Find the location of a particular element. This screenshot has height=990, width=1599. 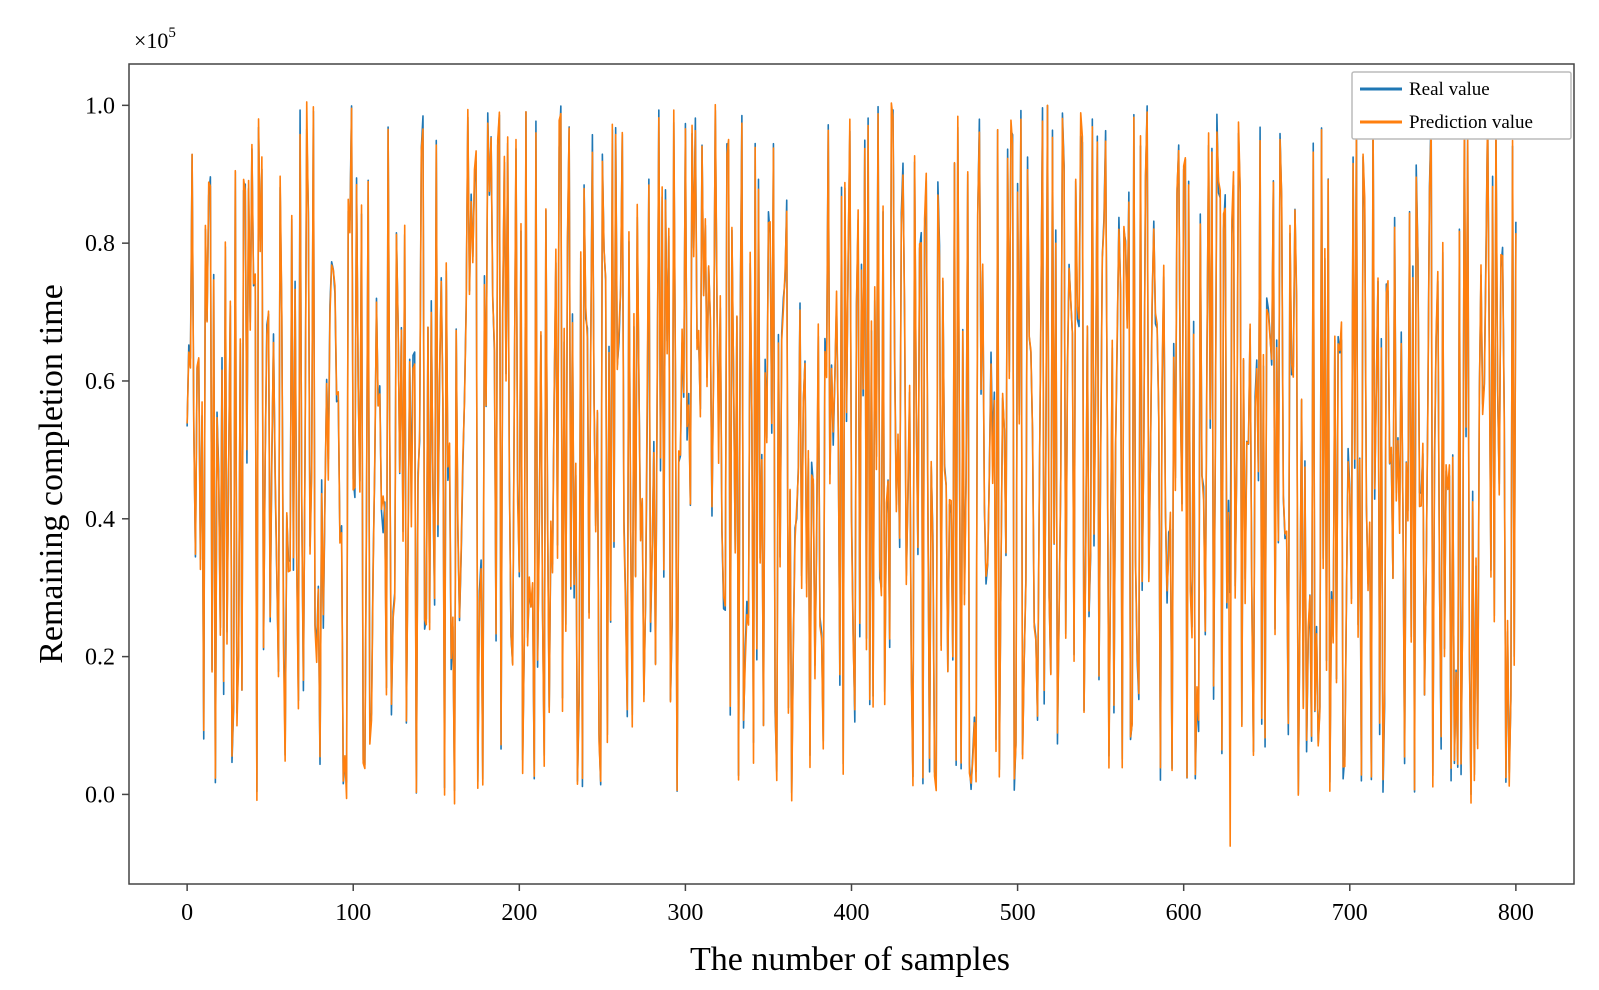

legend-label-real: Real value is located at coordinates (1449, 89).